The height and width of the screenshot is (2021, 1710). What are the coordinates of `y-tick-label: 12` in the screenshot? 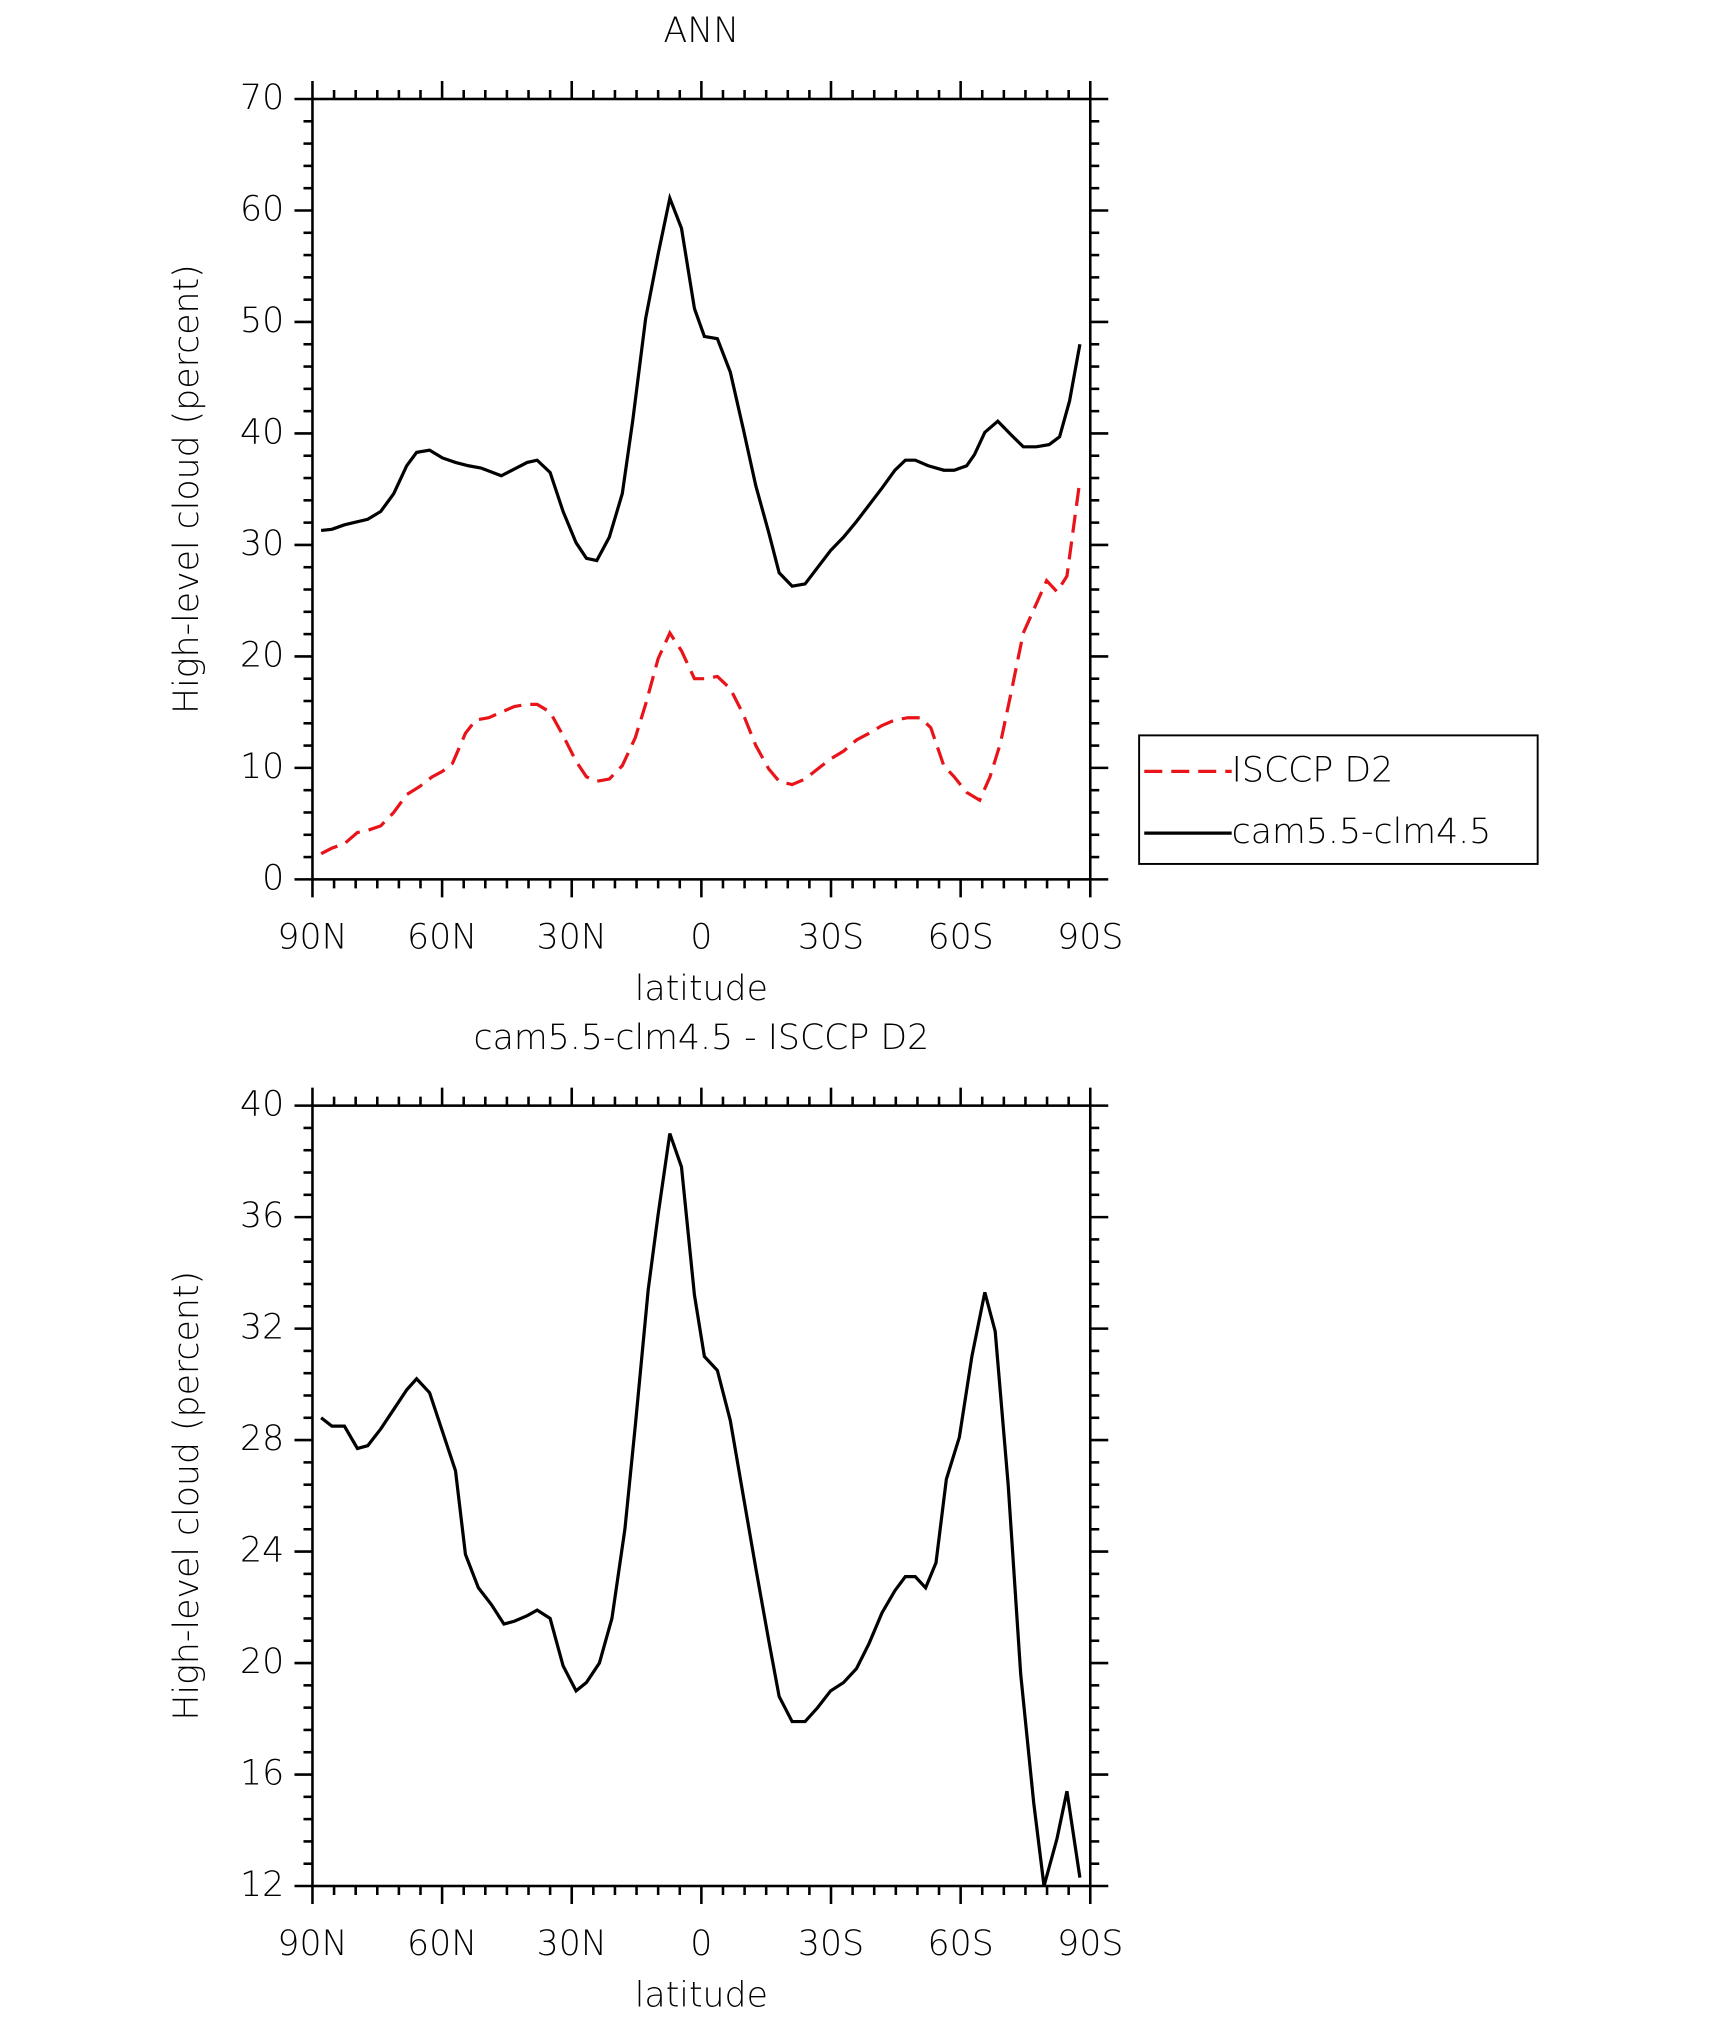 It's located at (262, 1885).